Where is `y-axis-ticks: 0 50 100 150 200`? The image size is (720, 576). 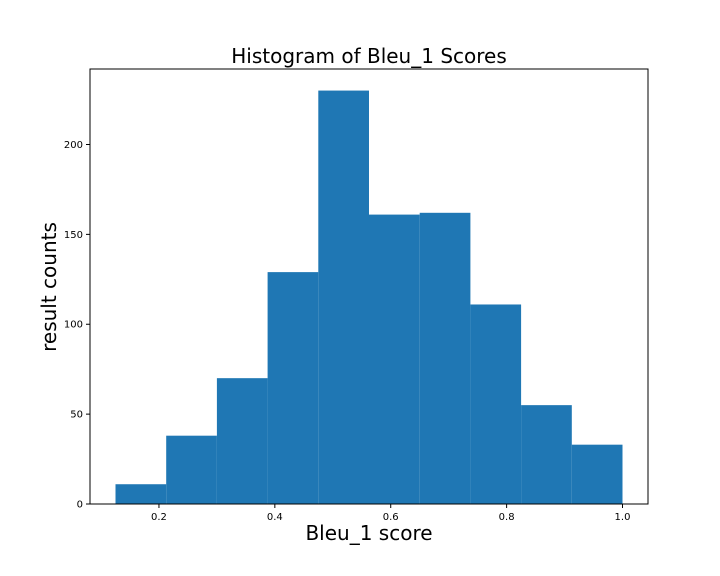
y-axis-ticks: 0 50 100 150 200 is located at coordinates (77, 325).